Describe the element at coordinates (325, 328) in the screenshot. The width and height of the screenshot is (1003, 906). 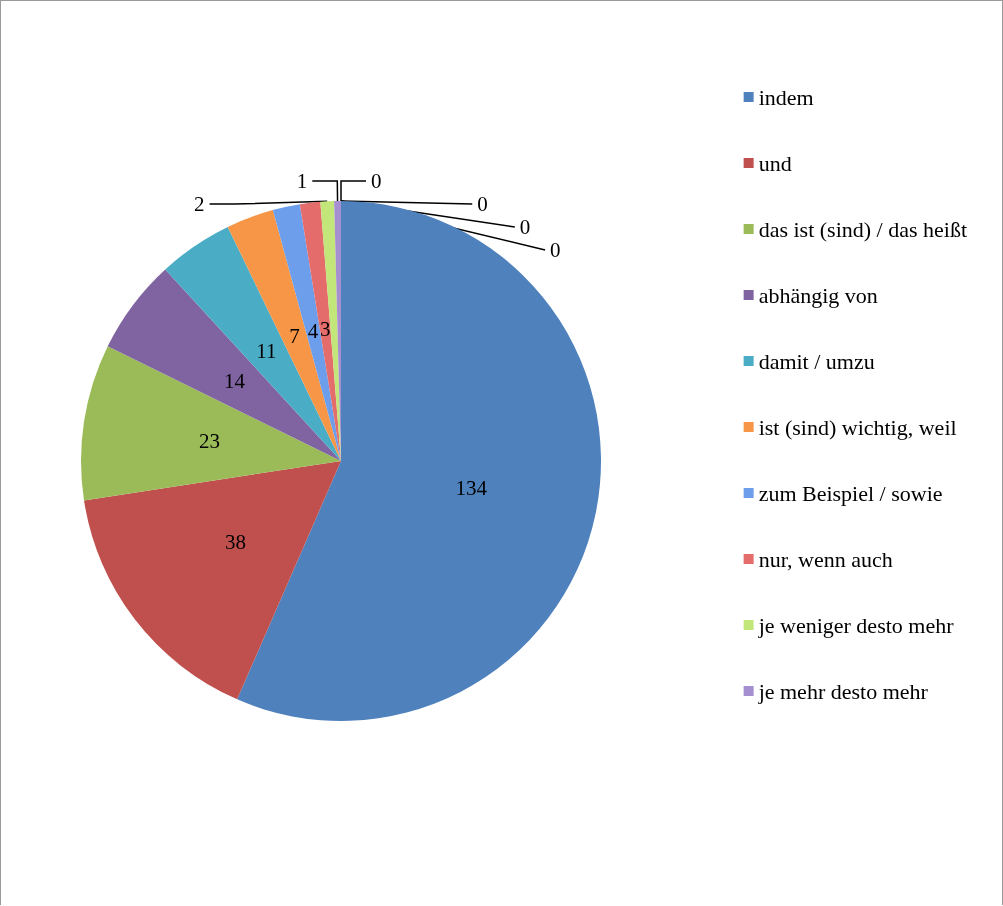
I see `data-label: 3` at that location.